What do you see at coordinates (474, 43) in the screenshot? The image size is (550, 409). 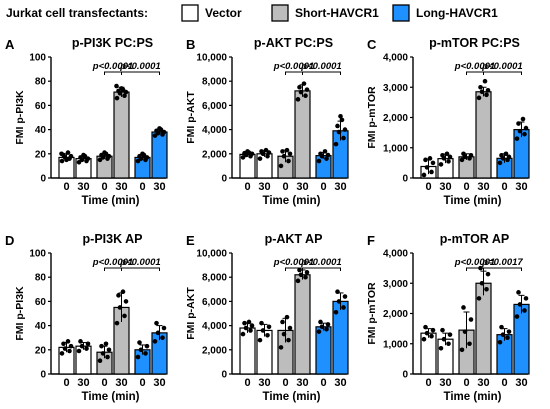 I see `panel-title: p-mTOR PC:PS` at bounding box center [474, 43].